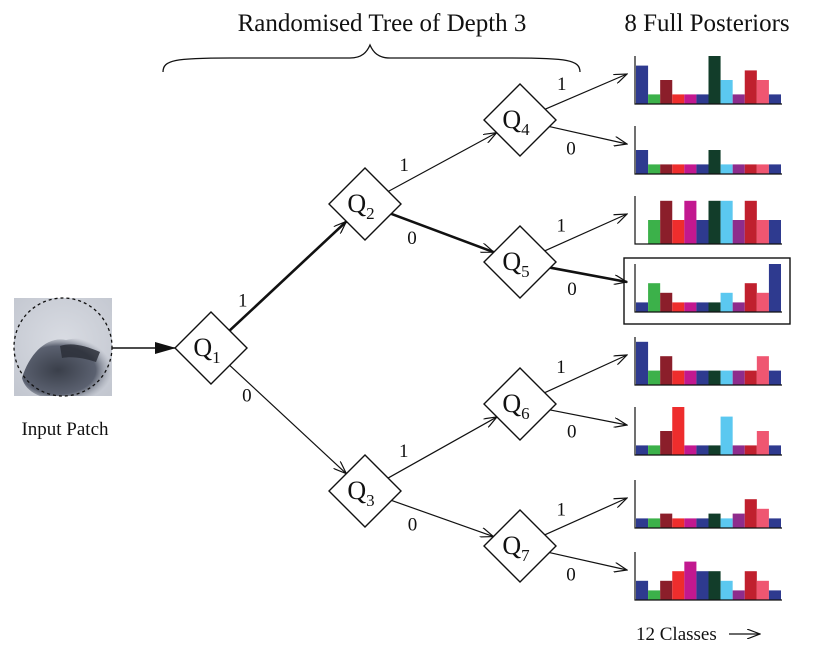 This screenshot has height=665, width=840. I want to click on node-q1: Q1, so click(211, 348).